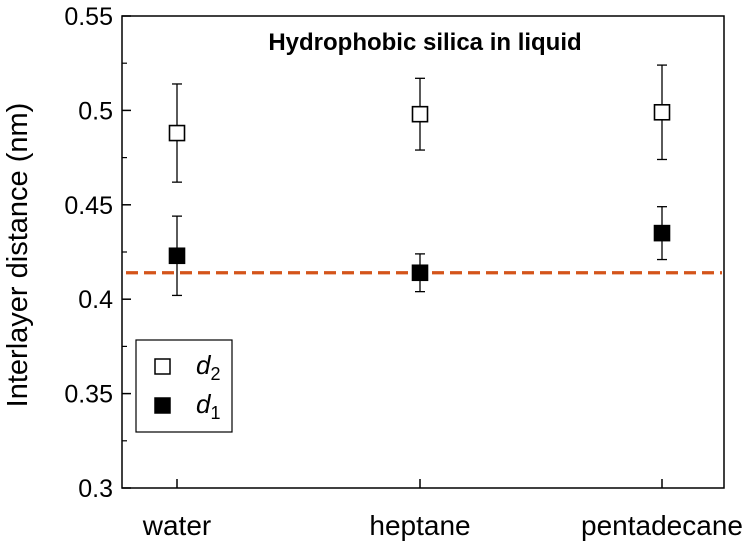 Image resolution: width=750 pixels, height=542 pixels. I want to click on chart-title: Hydrophobic silica in liquid, so click(424, 42).